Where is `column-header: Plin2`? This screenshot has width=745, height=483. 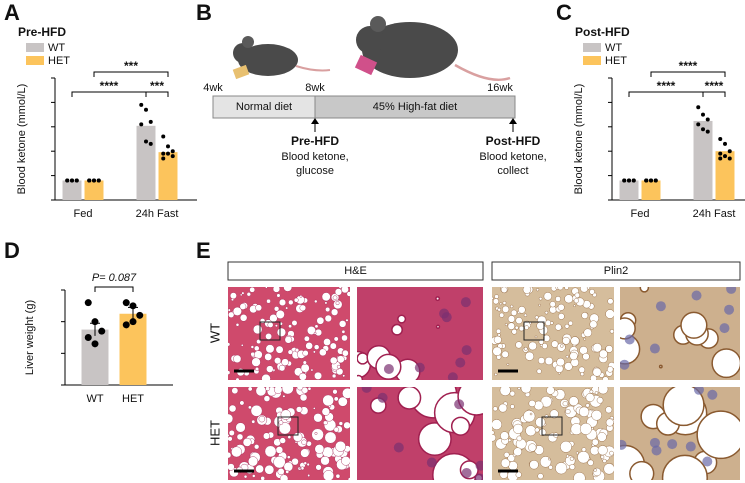 column-header: Plin2 is located at coordinates (616, 271).